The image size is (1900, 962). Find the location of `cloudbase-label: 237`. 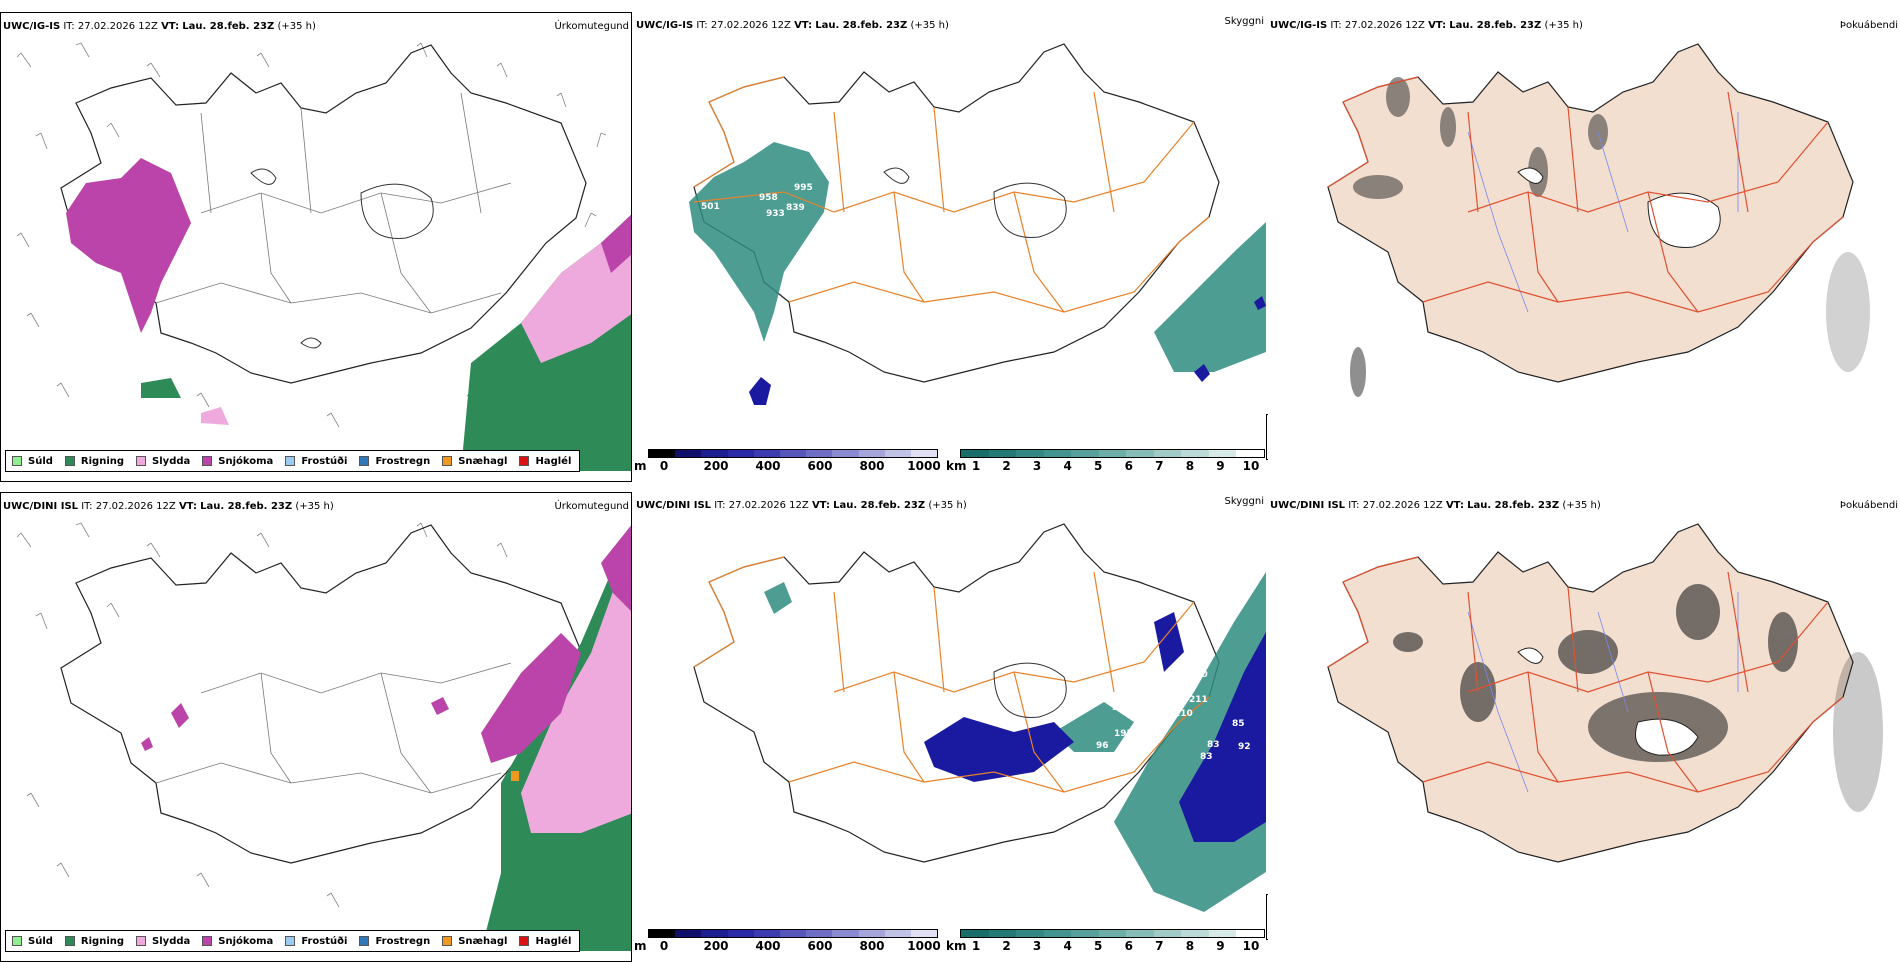

cloudbase-label: 237 is located at coordinates (1151, 719).